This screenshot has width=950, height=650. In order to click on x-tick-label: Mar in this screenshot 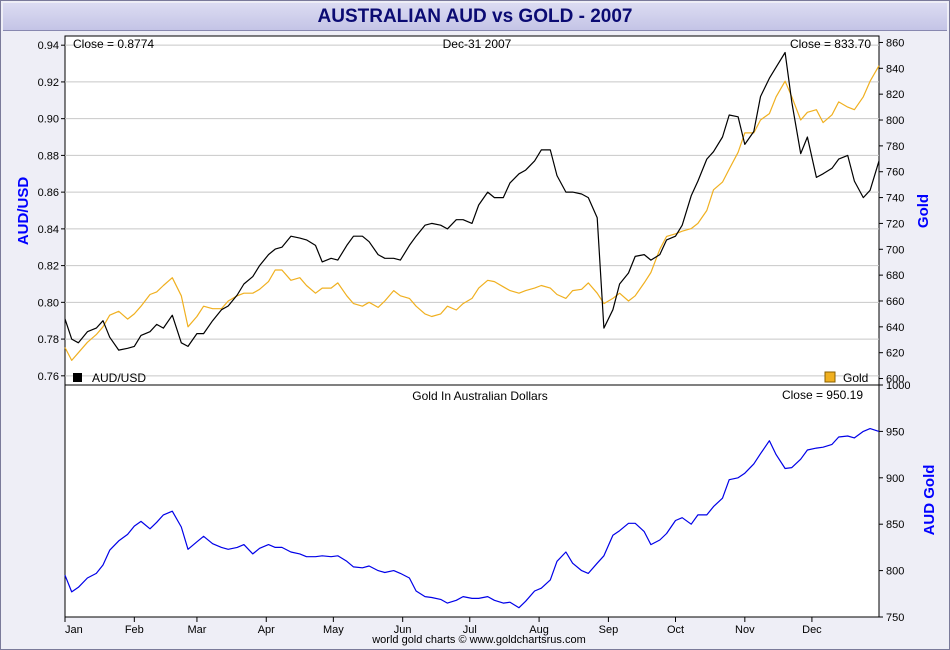, I will do `click(196, 630)`.